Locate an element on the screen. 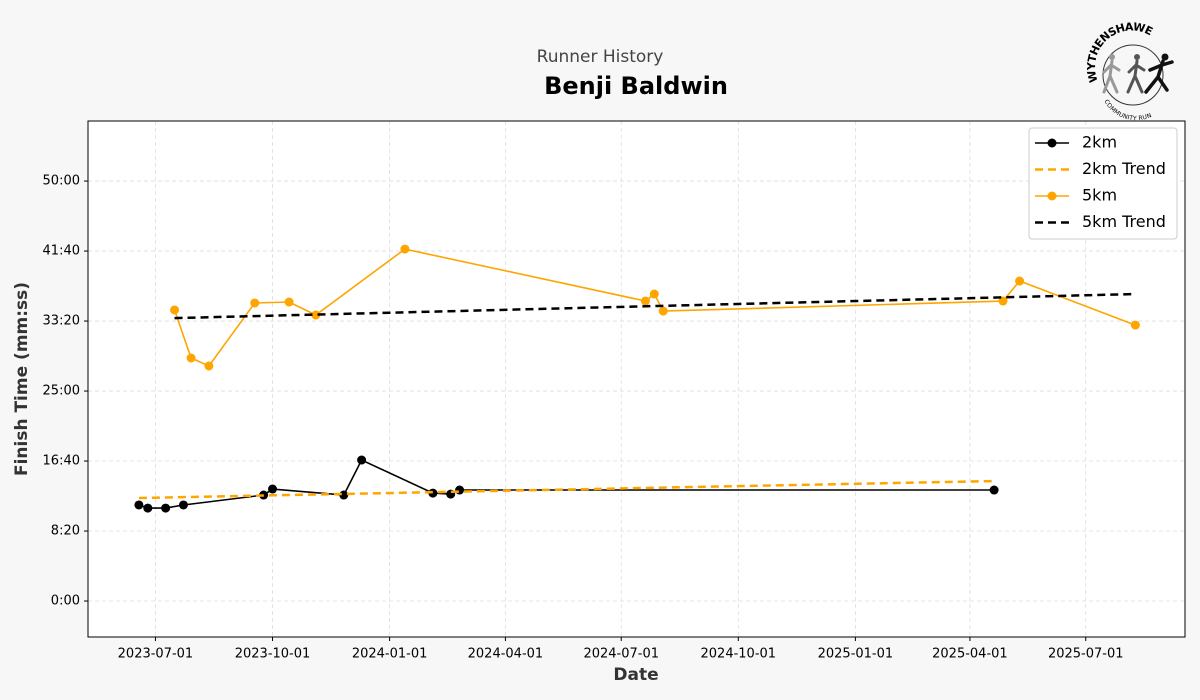 This screenshot has height=700, width=1200. x-tick-label: 2025-04-01 is located at coordinates (970, 654).